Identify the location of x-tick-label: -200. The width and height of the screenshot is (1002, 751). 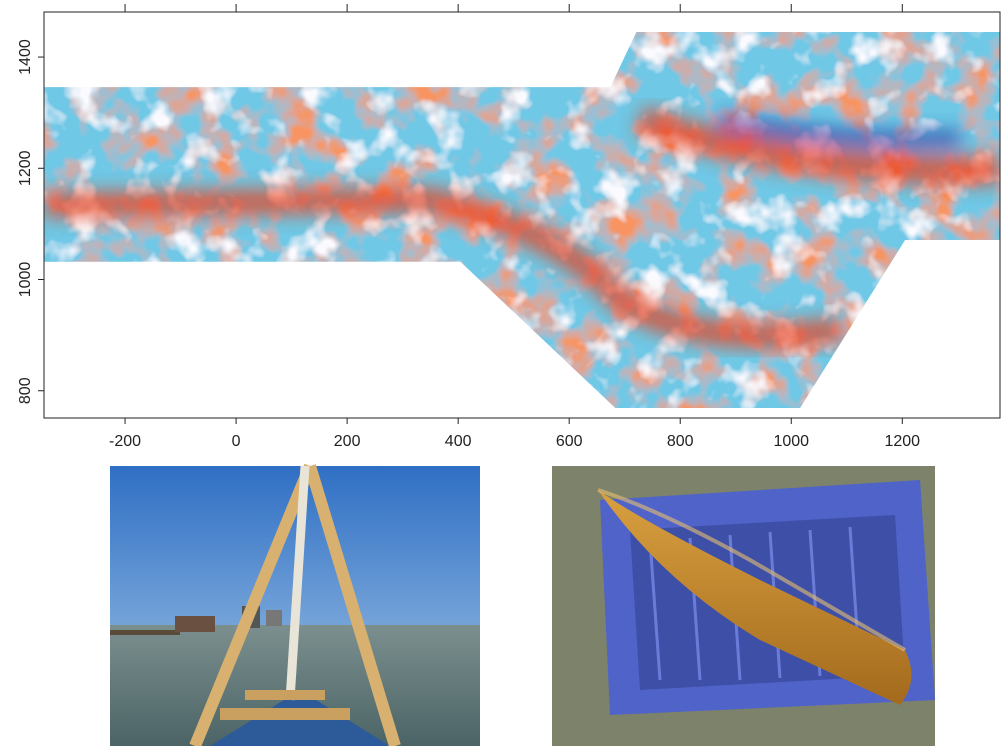
(125, 441).